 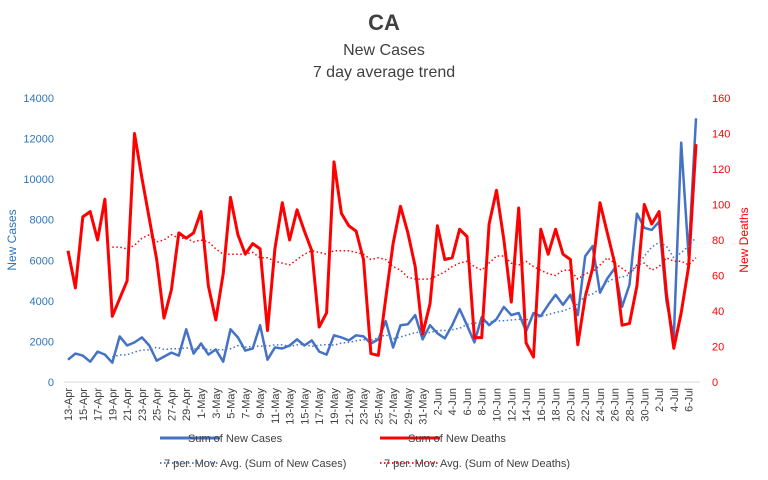 What do you see at coordinates (404, 256) in the screenshot?
I see `deaths-moving-average-line` at bounding box center [404, 256].